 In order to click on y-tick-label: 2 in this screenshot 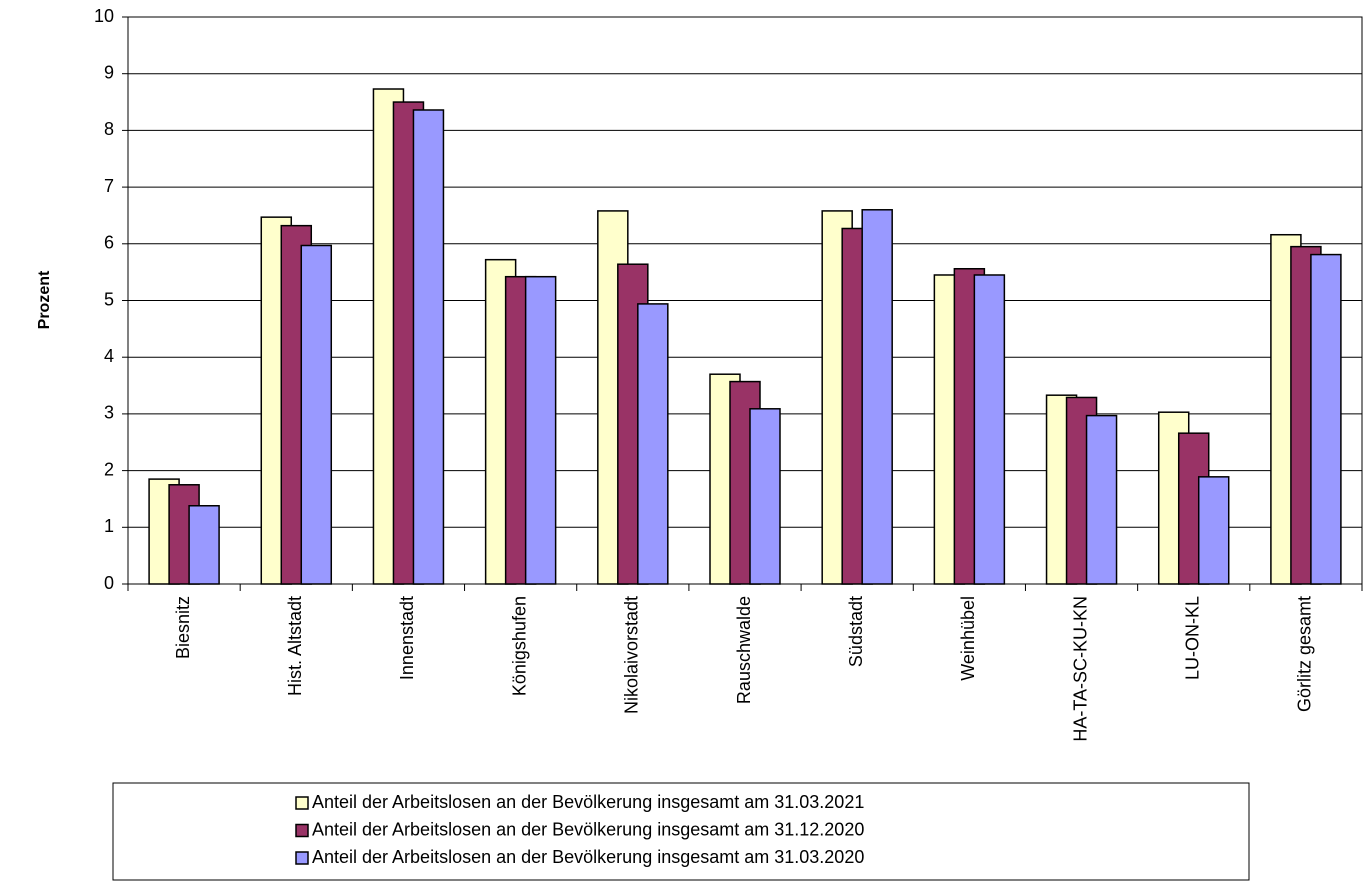, I will do `click(109, 469)`.